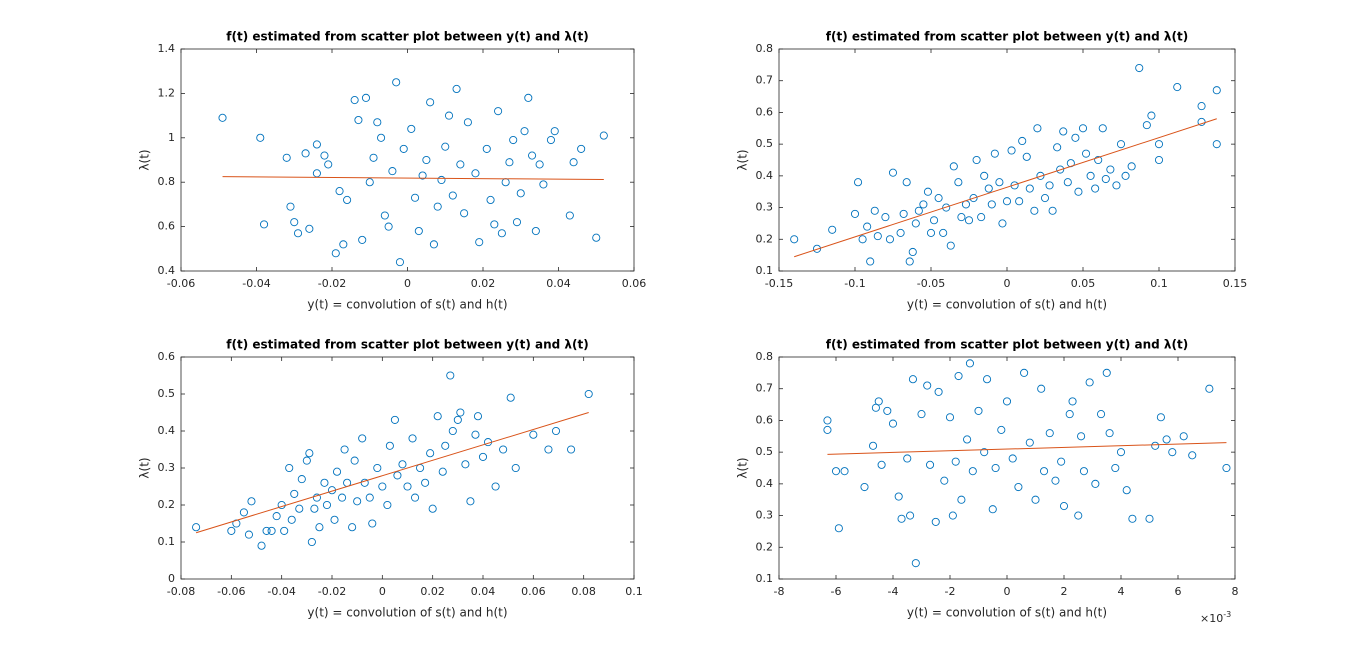  What do you see at coordinates (765, 270) in the screenshot?
I see `y-tick-label: 0.1` at bounding box center [765, 270].